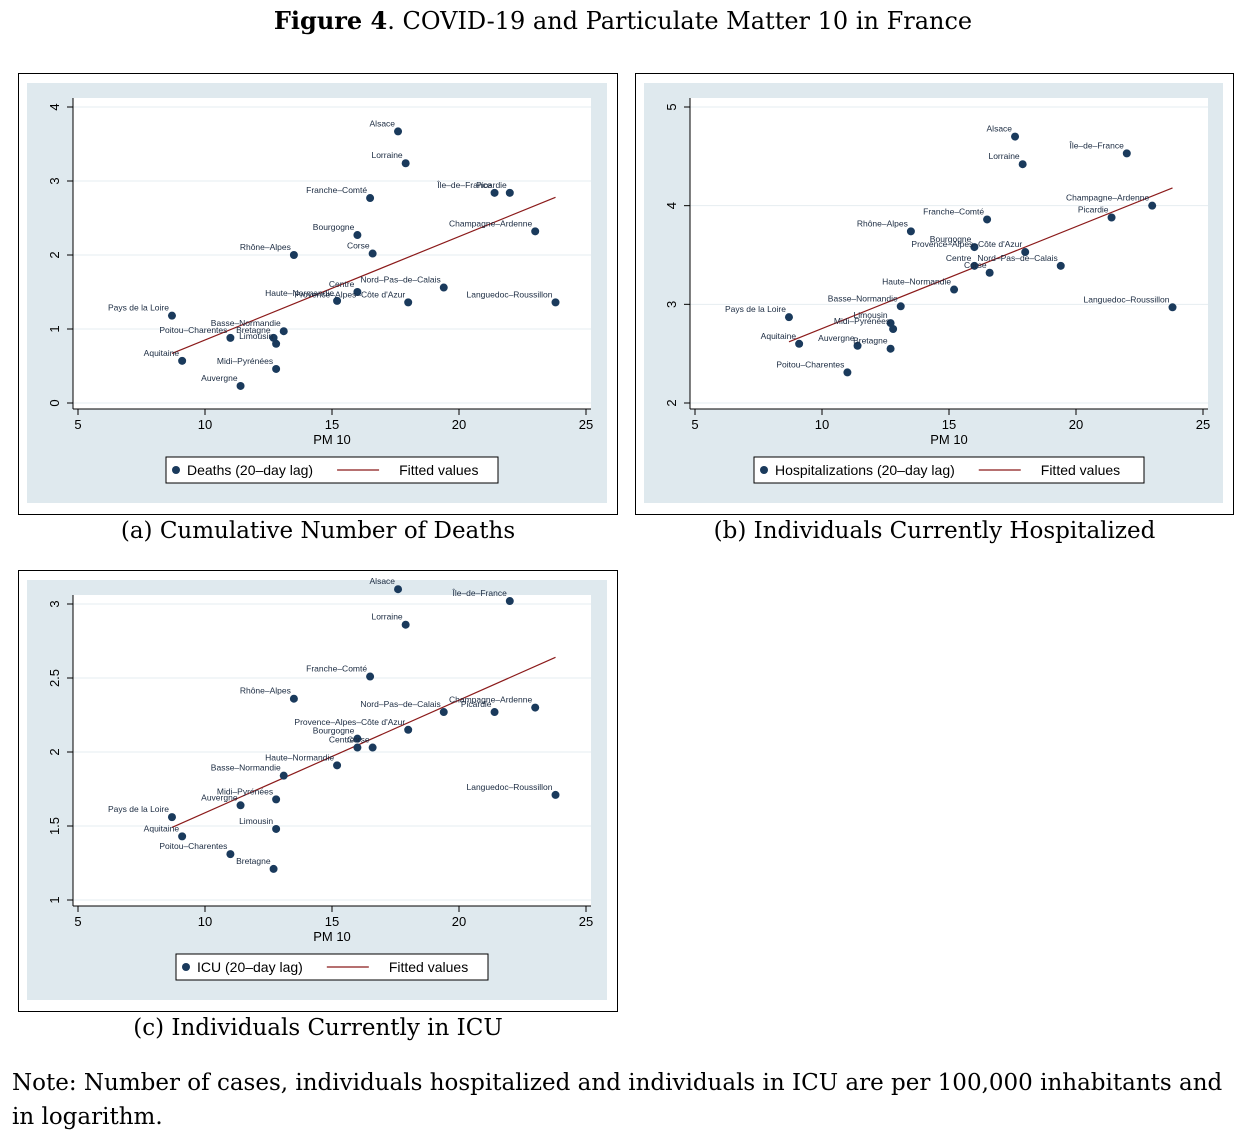 This screenshot has width=1246, height=1144. What do you see at coordinates (332, 921) in the screenshot?
I see `x-tick-label: 15` at bounding box center [332, 921].